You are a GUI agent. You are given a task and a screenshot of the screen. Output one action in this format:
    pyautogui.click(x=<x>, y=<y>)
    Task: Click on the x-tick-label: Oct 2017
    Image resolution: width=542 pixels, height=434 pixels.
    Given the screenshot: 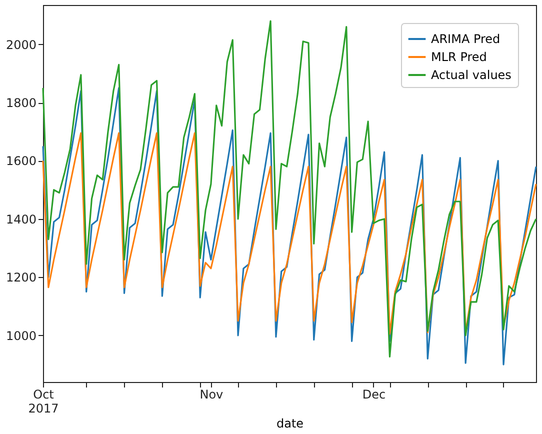 What is the action you would take?
    pyautogui.click(x=43, y=402)
    